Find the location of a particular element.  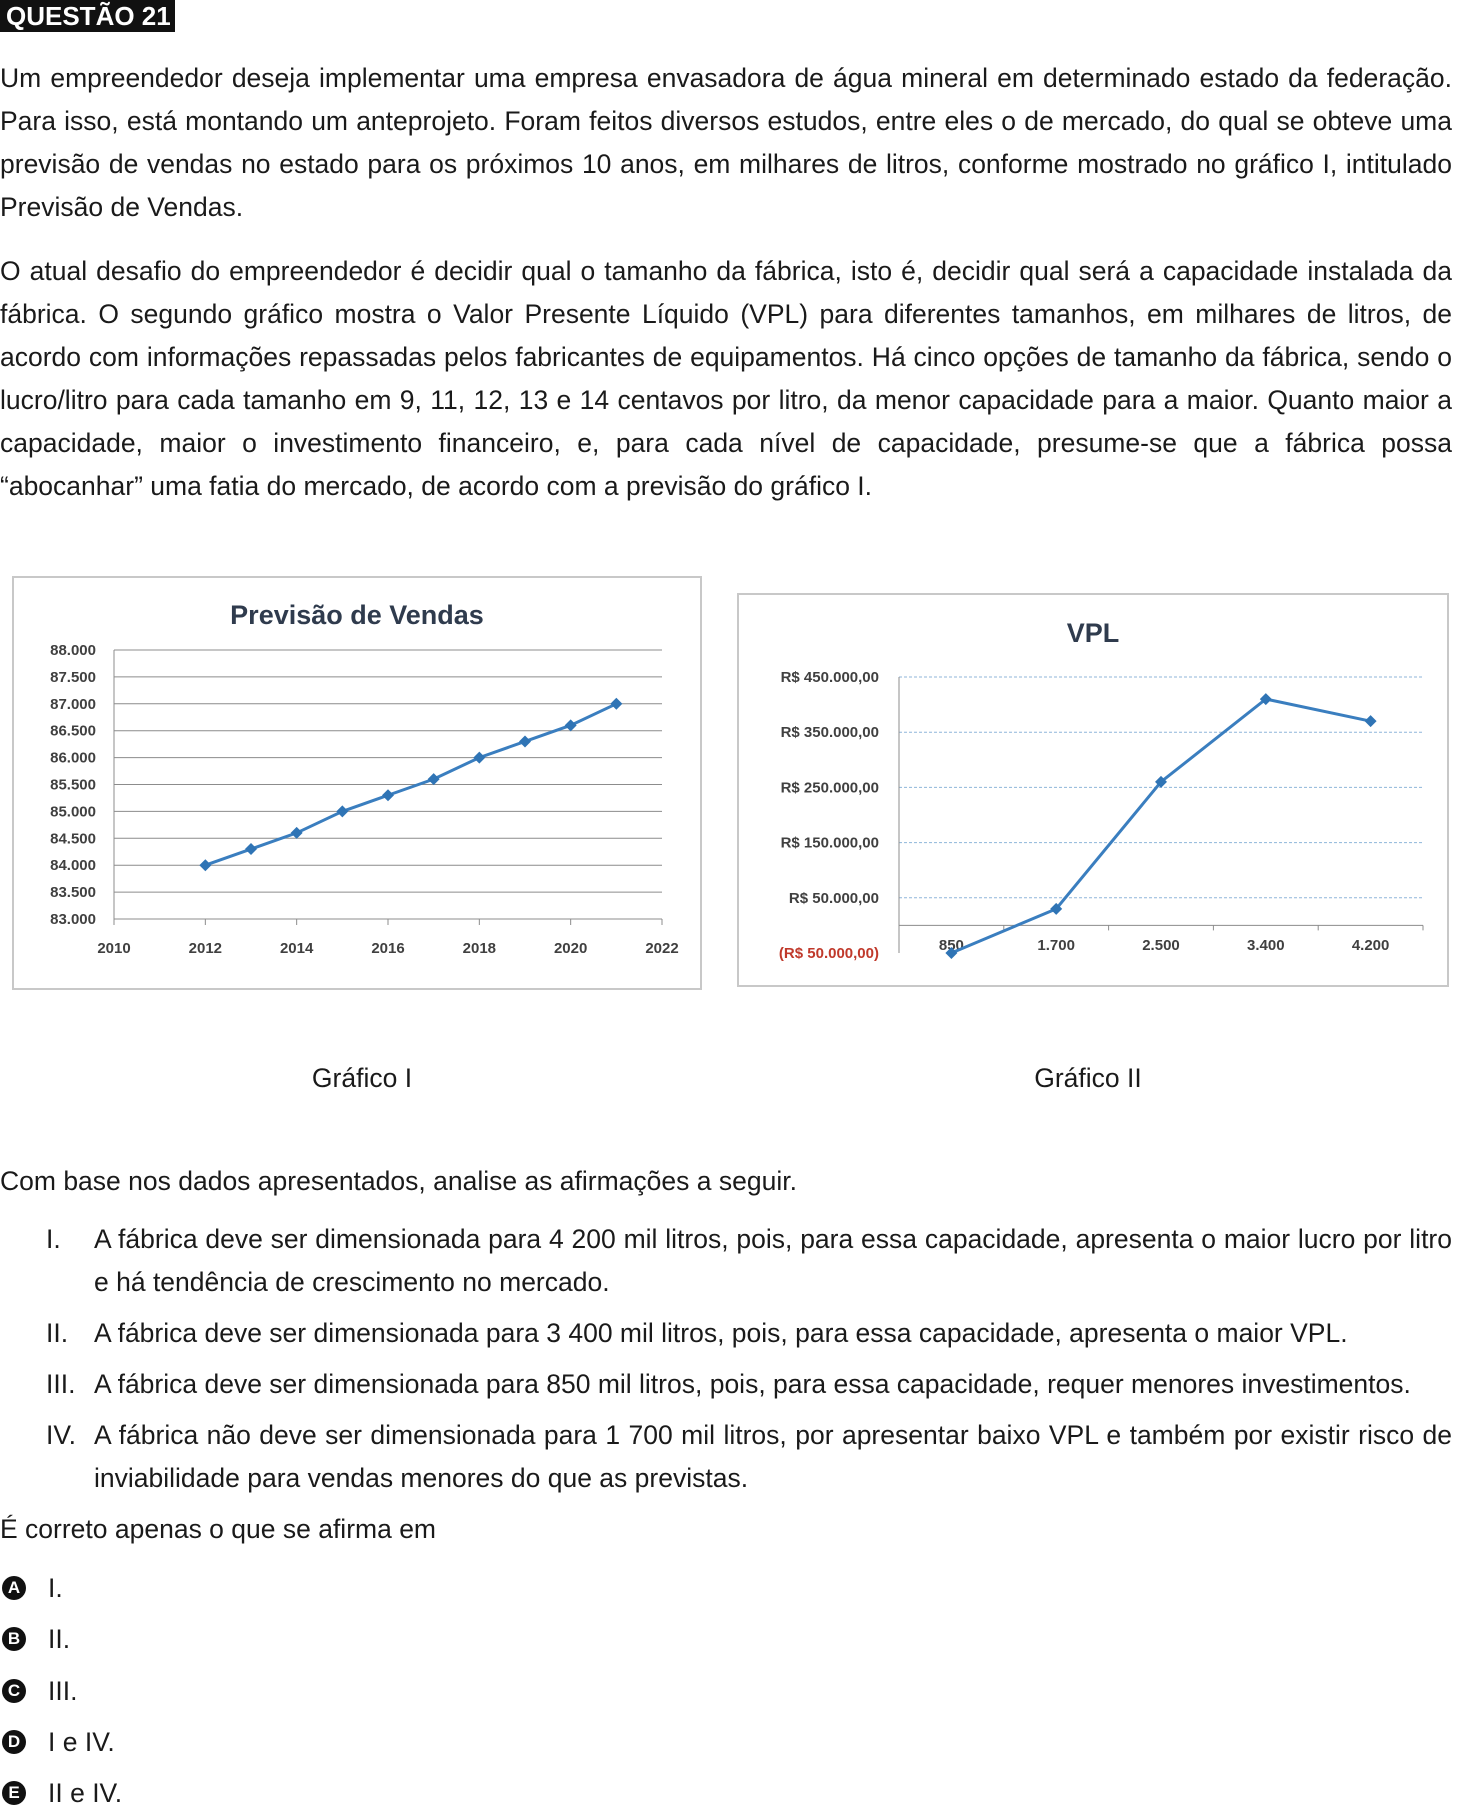

chart-1-y-tick-label: 83.500 is located at coordinates (73, 892).